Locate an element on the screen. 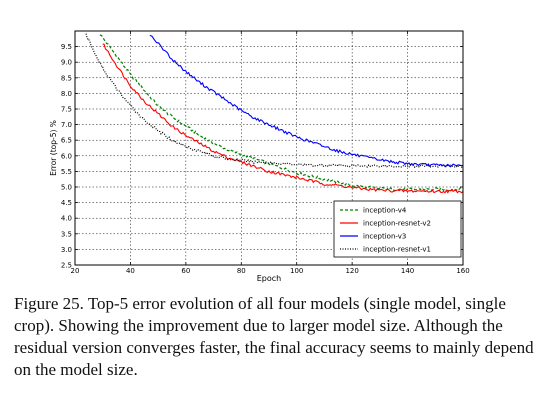 This screenshot has width=553, height=411. y-tick-label: 2.5 is located at coordinates (66, 266).